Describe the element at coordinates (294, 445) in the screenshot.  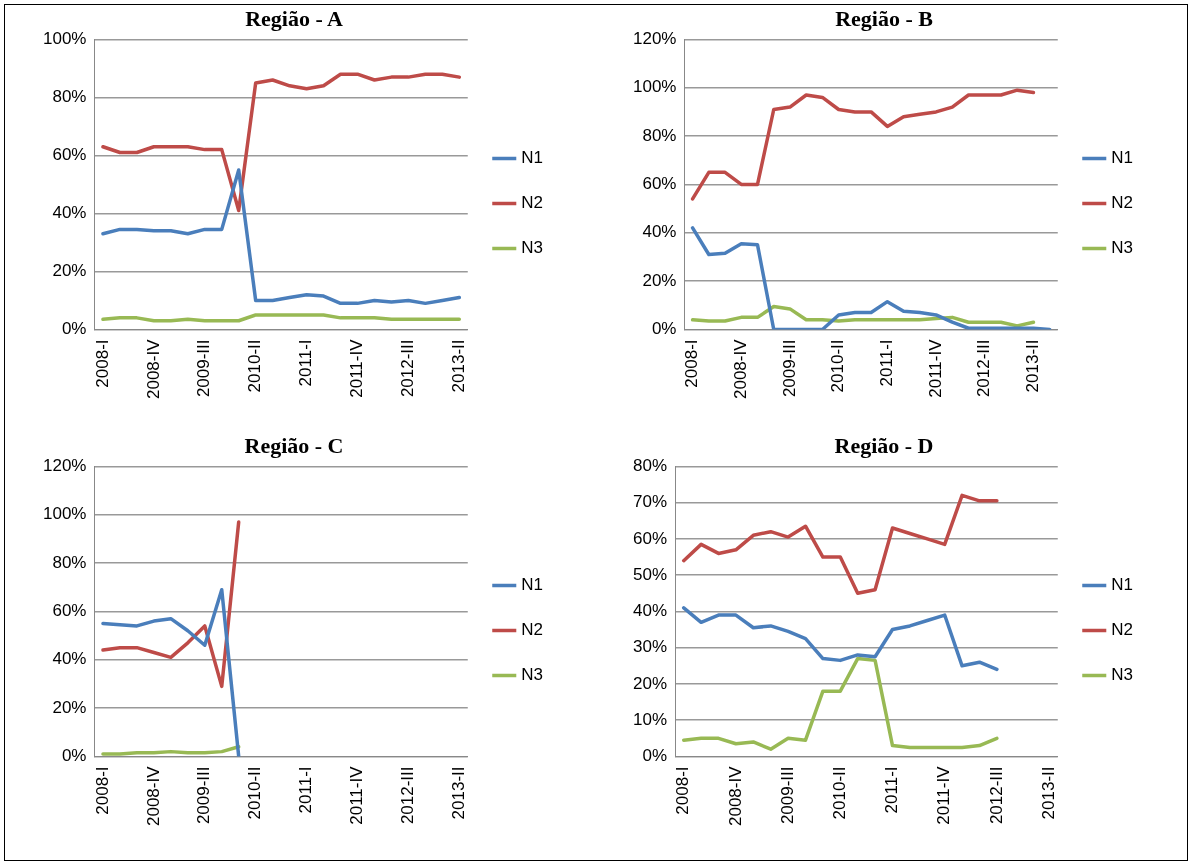
I see `chart-title: Região - C` at that location.